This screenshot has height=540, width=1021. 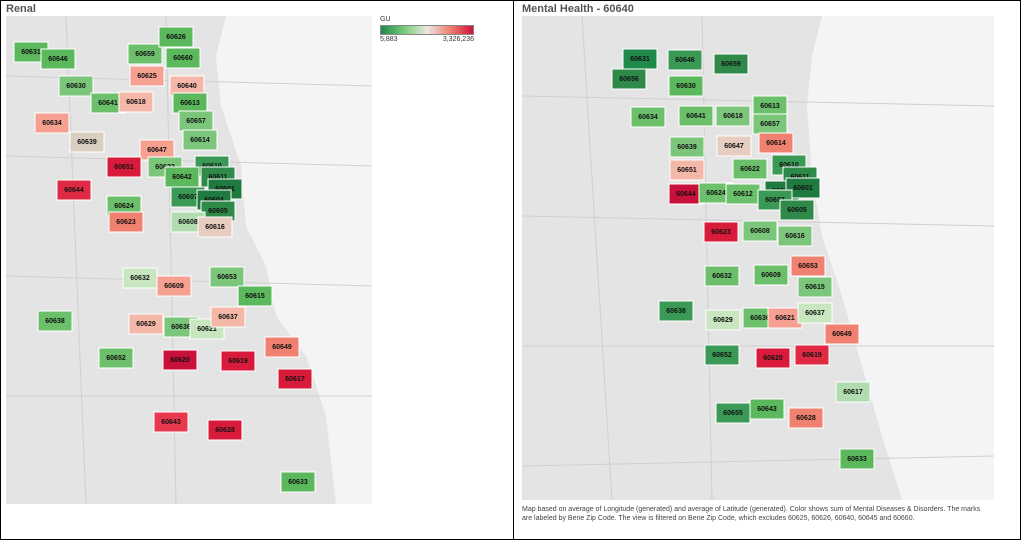 I want to click on zip-region-60624: 60624, so click(x=124, y=206).